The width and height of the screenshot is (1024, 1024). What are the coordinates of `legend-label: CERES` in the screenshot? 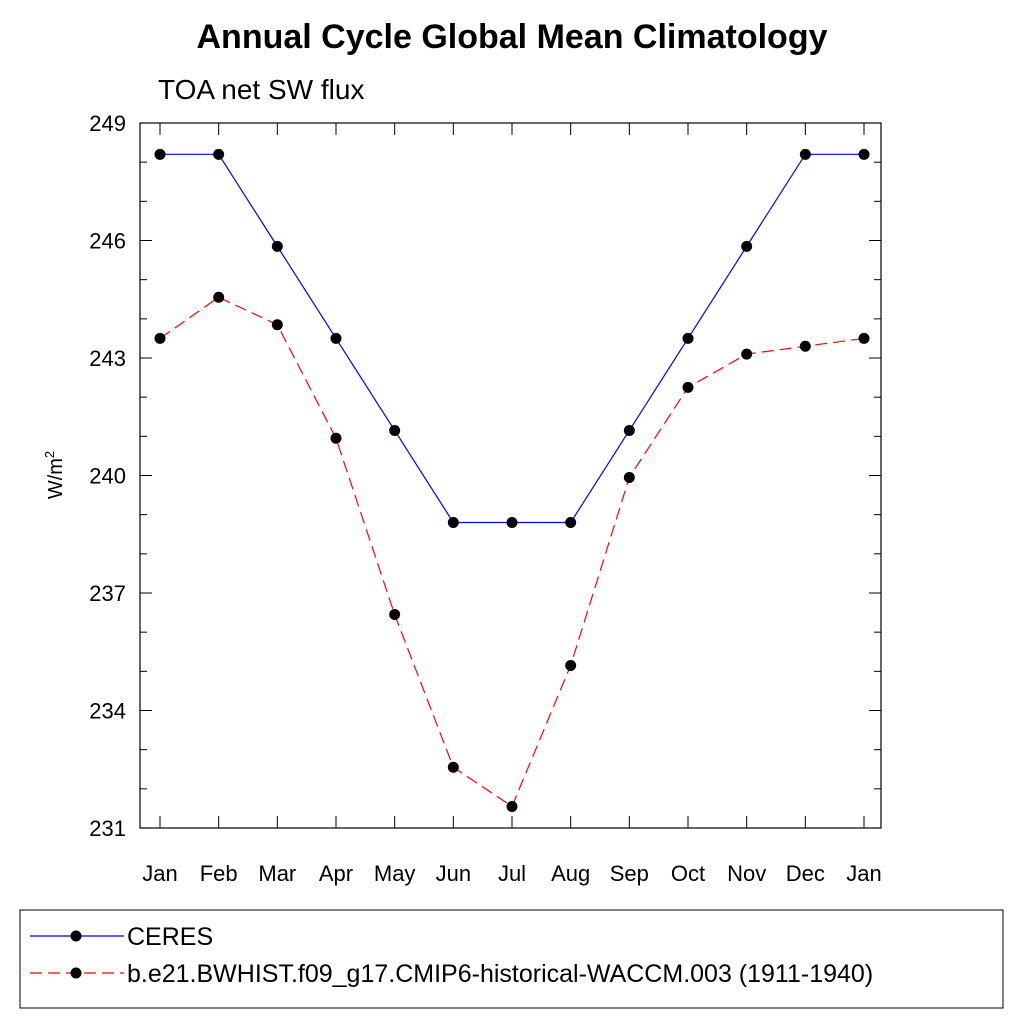 It's located at (170, 937).